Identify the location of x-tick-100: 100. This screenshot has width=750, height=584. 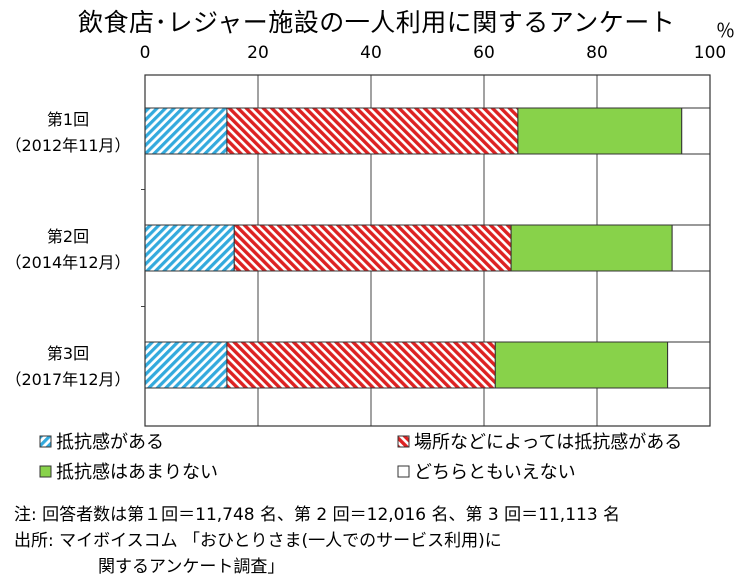
(710, 53).